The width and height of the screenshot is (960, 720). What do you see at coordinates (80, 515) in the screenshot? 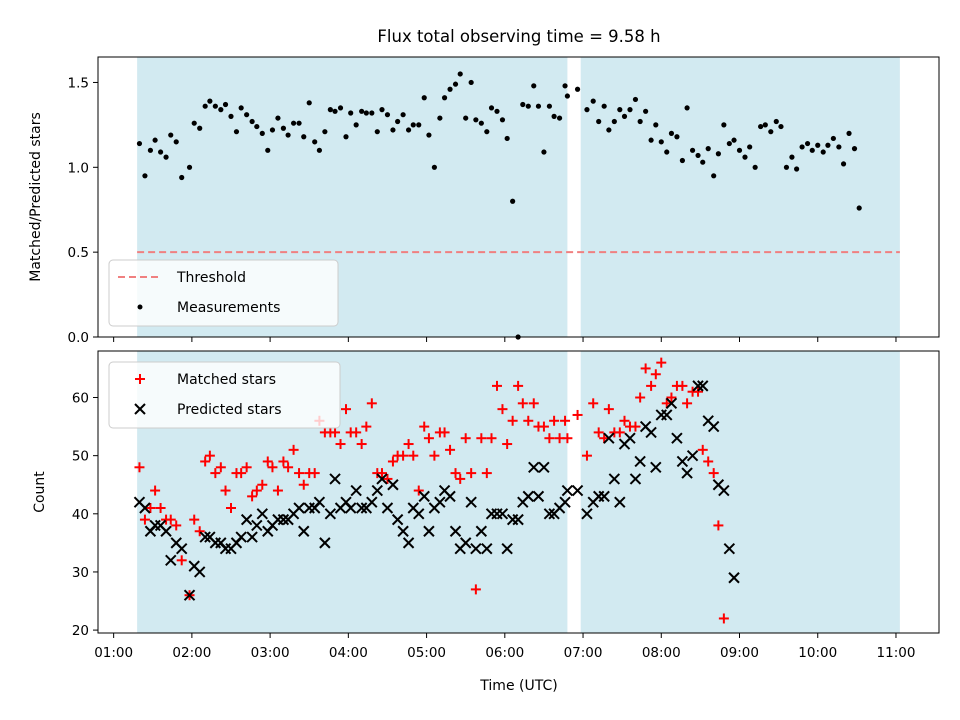
I see `bottom-y-tick-label: 40` at bounding box center [80, 515].